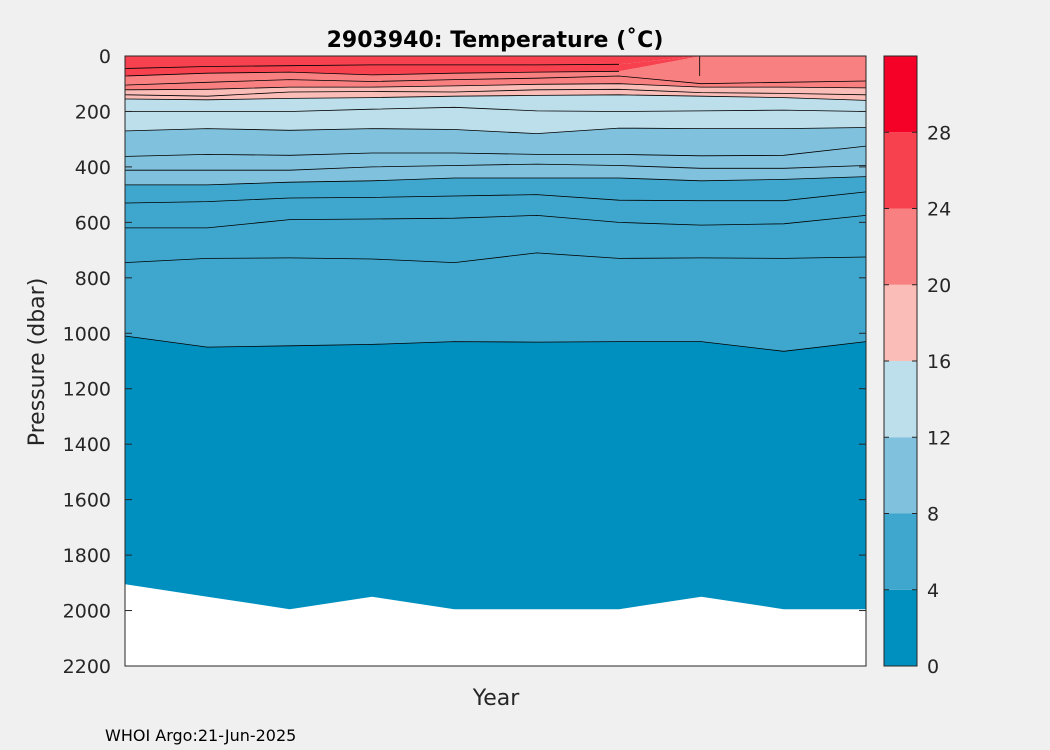 The height and width of the screenshot is (750, 1050). What do you see at coordinates (496, 698) in the screenshot?
I see `x-axis-title: Year` at bounding box center [496, 698].